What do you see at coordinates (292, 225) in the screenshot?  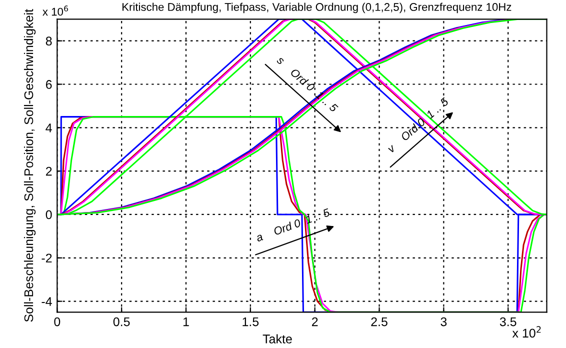 I see `annotation: a Ord 0 1 .. 5` at bounding box center [292, 225].